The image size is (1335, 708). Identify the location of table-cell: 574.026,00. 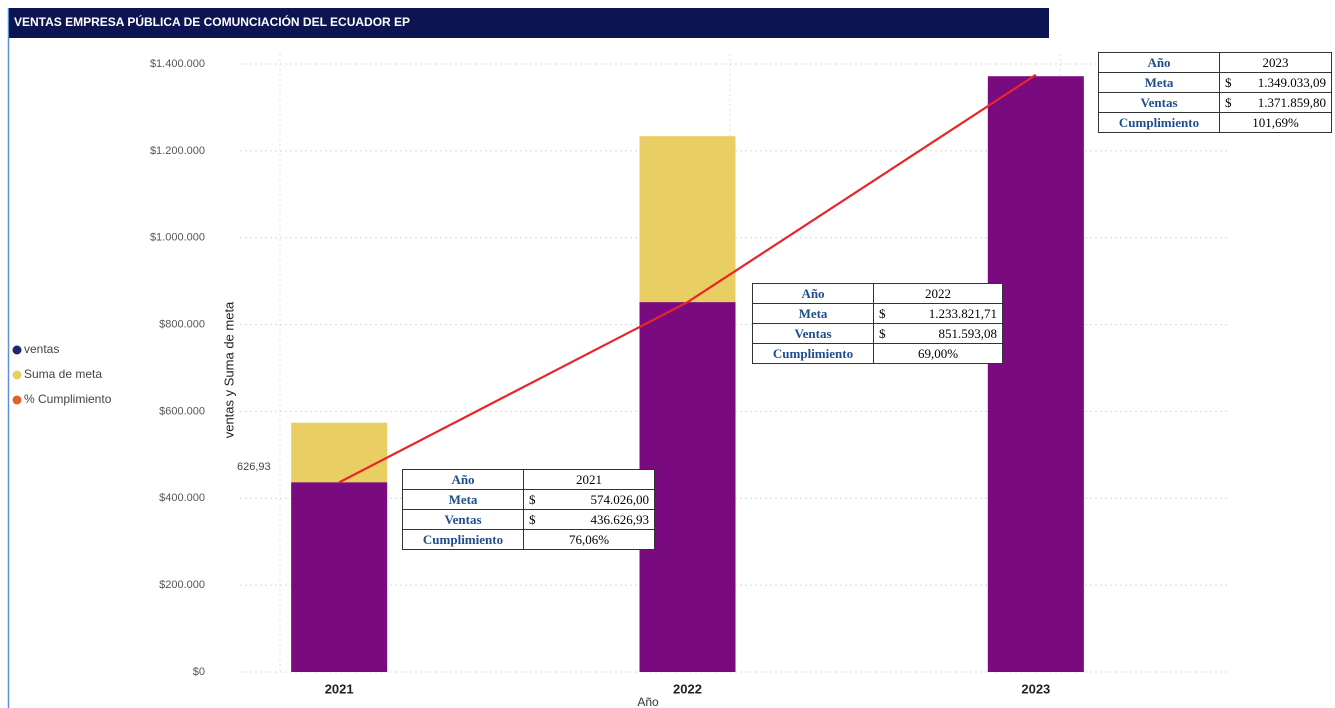
(600, 499).